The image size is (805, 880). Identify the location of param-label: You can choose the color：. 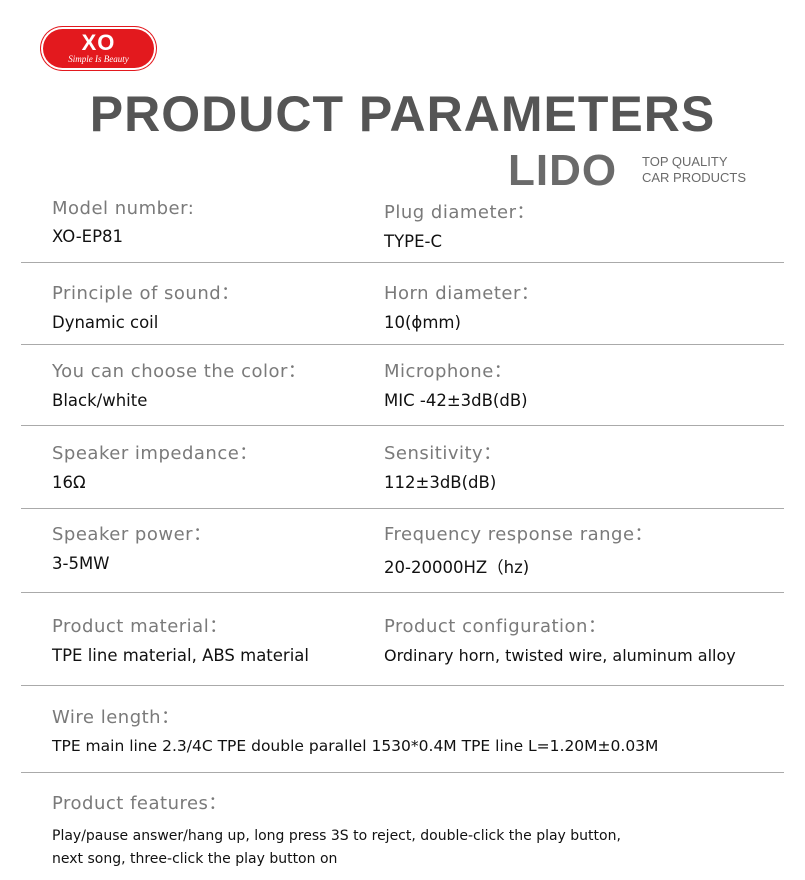
(179, 371).